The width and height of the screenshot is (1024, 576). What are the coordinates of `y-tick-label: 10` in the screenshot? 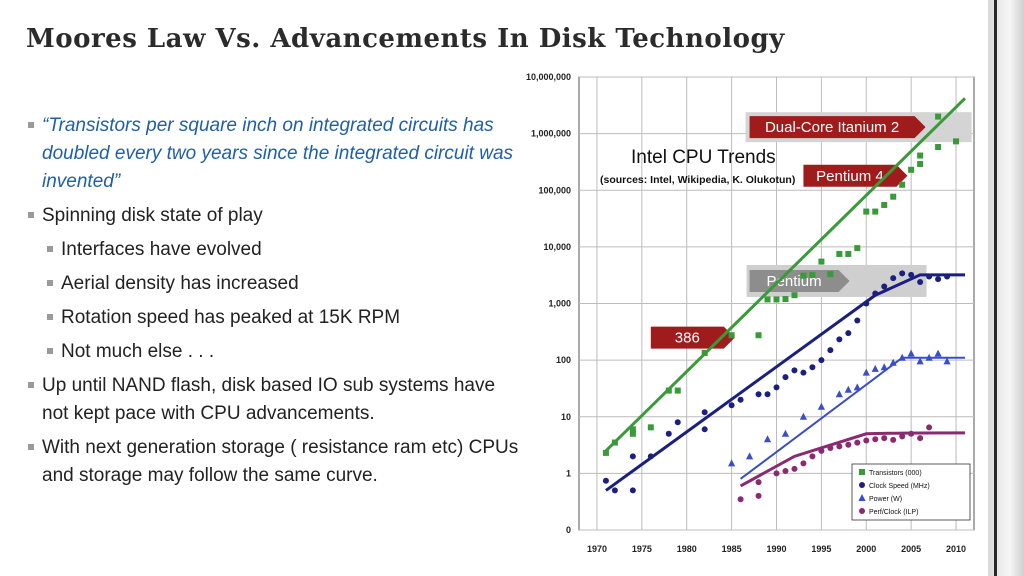 It's located at (566, 417).